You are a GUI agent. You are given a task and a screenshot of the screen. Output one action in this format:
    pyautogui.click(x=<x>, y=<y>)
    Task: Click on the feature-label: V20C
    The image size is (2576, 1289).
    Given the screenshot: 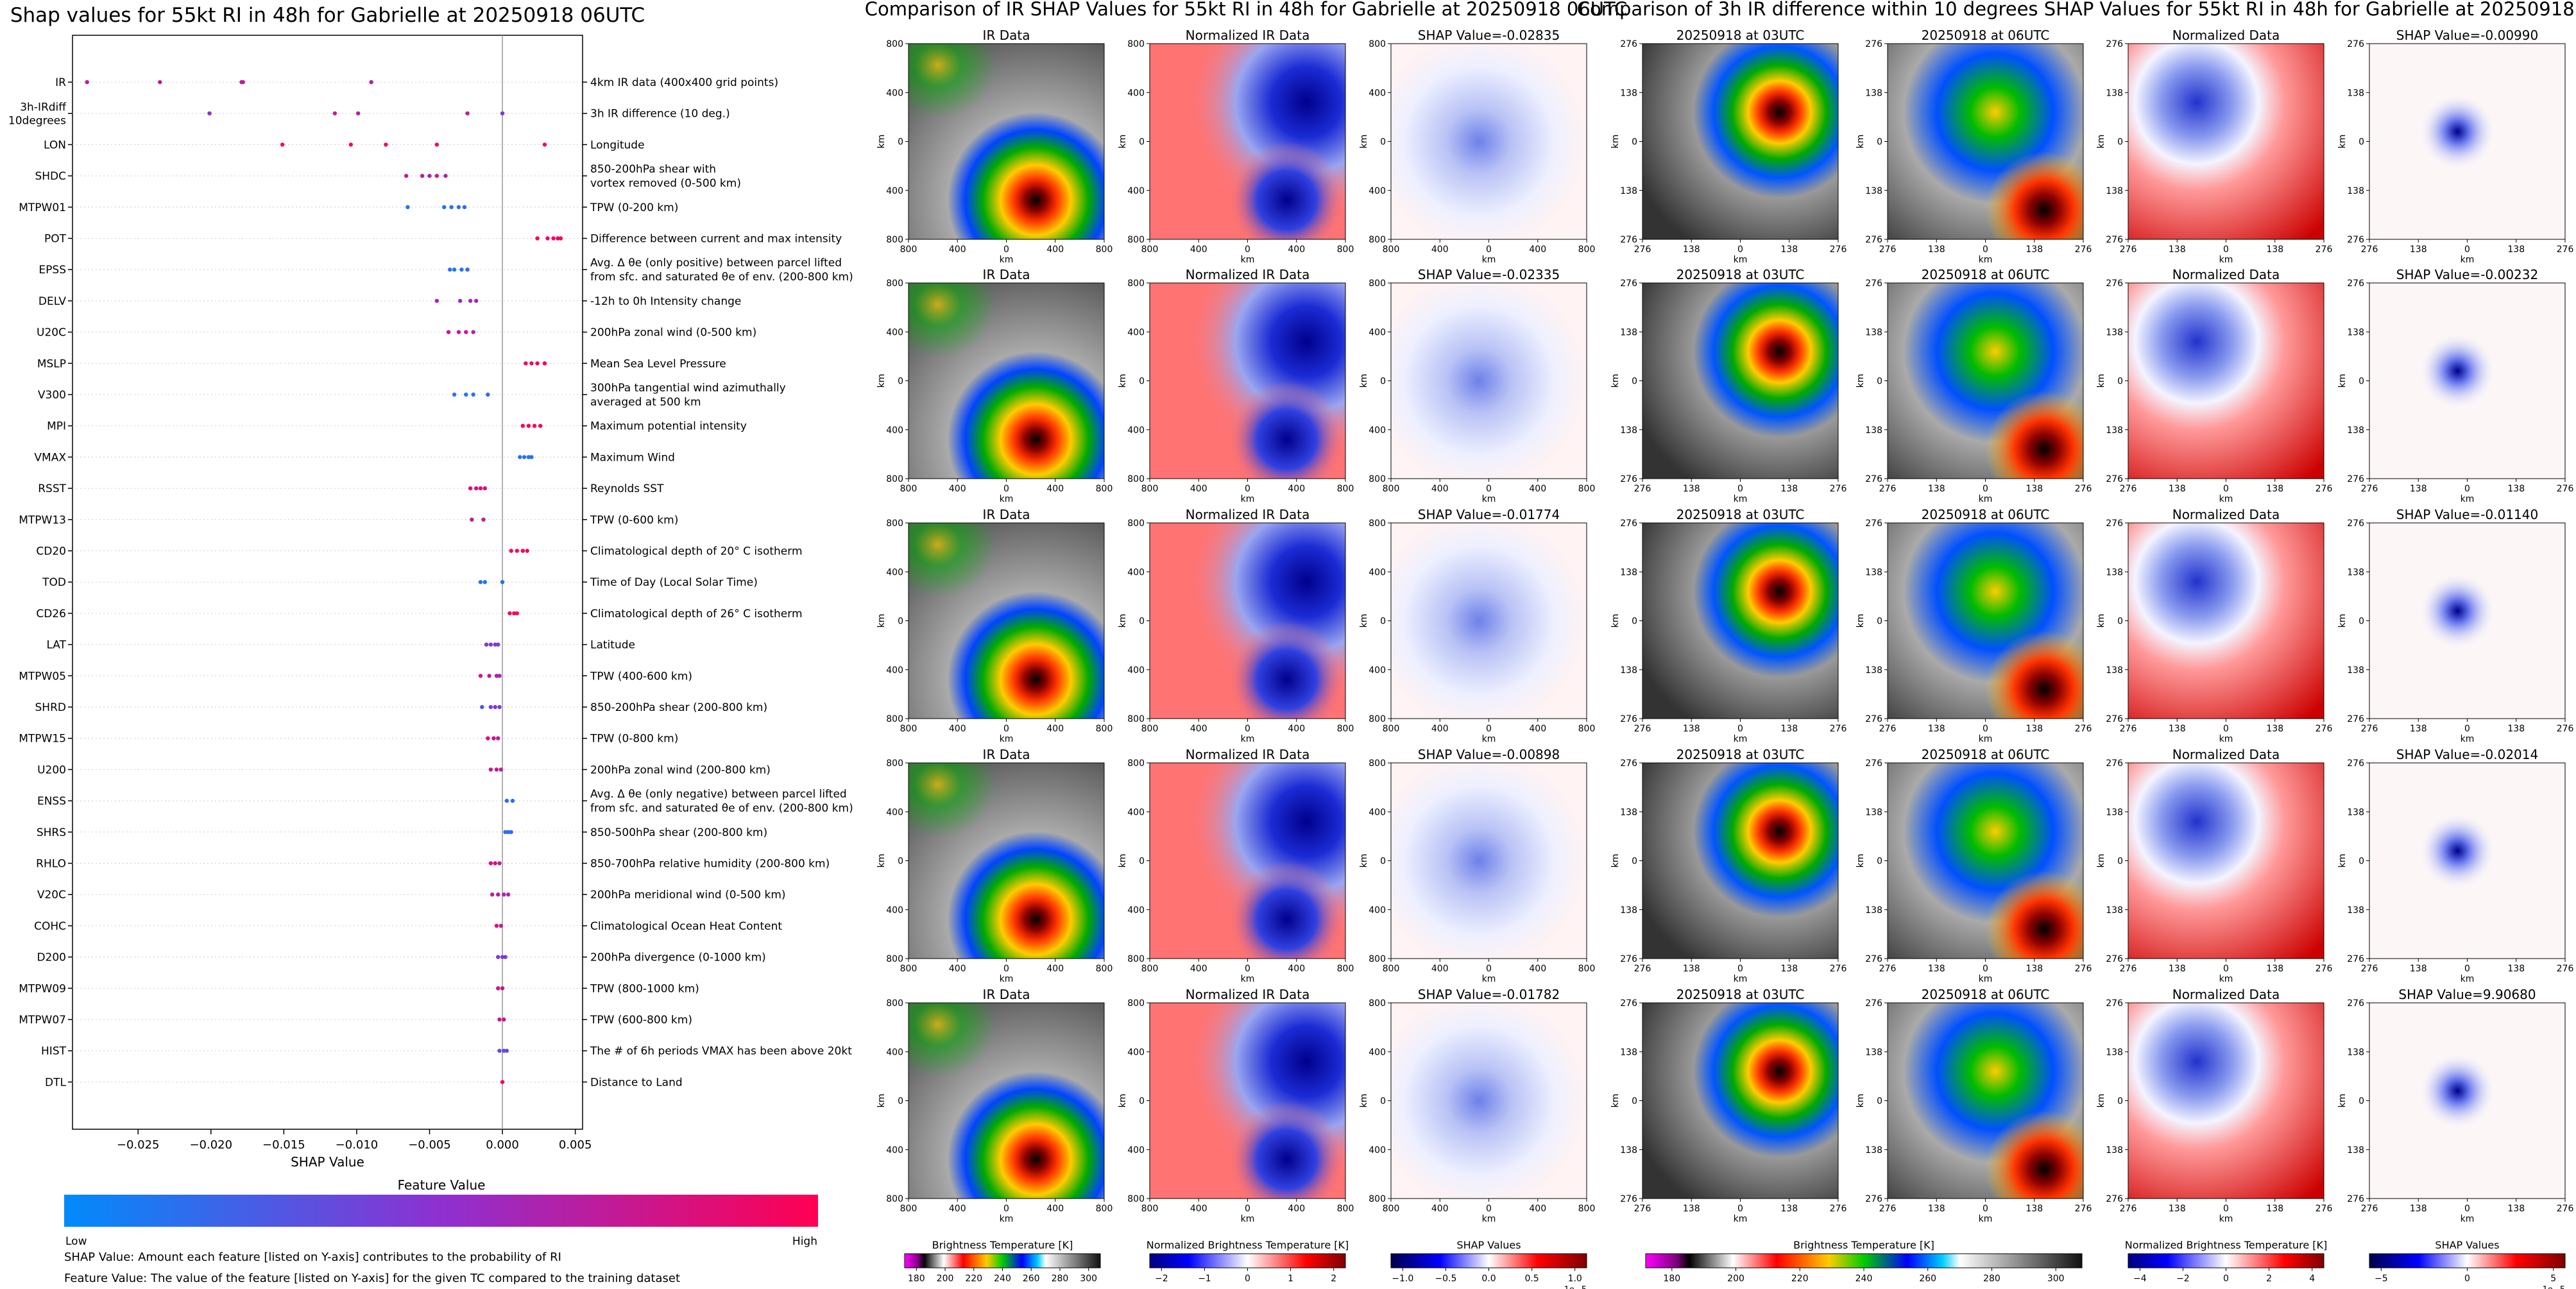 What is the action you would take?
    pyautogui.click(x=51, y=895)
    